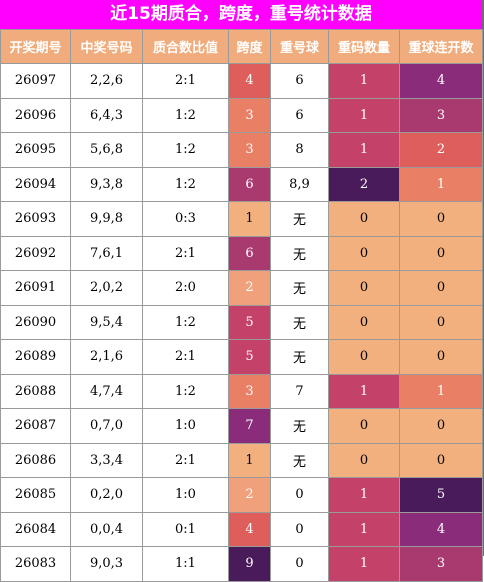  I want to click on cell-numbers: 0,2,0, so click(106, 495).